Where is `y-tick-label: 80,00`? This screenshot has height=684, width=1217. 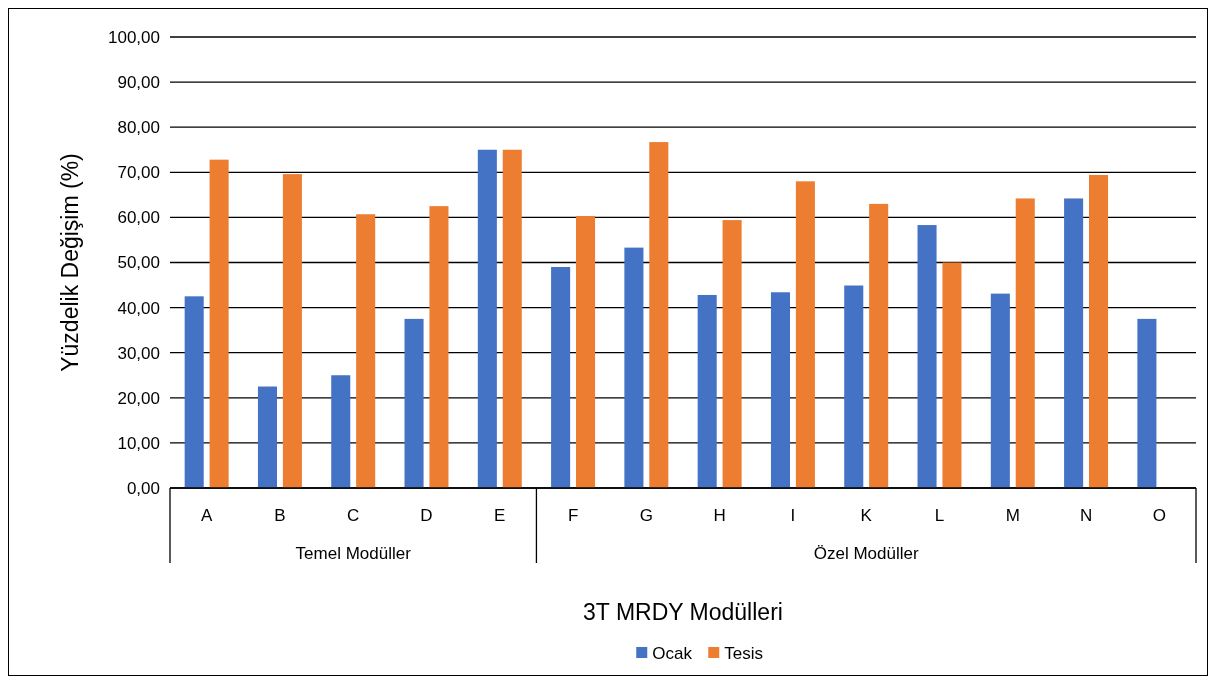
y-tick-label: 80,00 is located at coordinates (138, 128).